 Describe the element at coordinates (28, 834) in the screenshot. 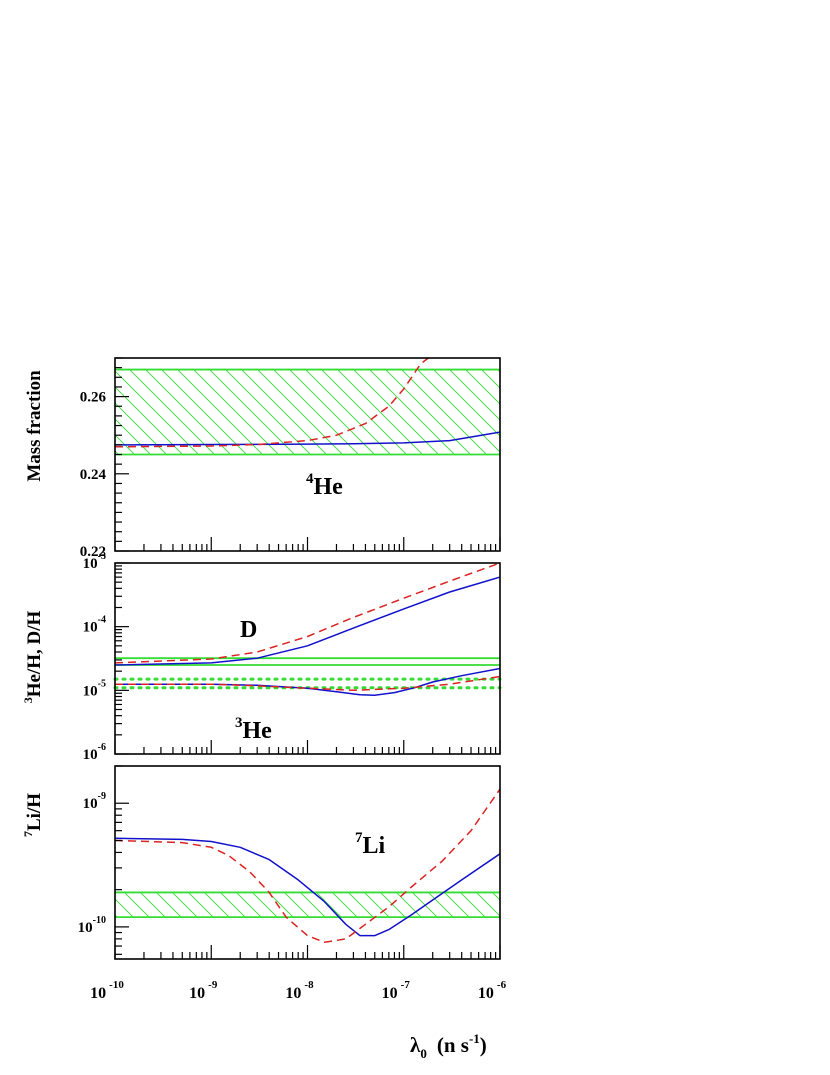

I see `li7-ylabel-sup: 7` at that location.